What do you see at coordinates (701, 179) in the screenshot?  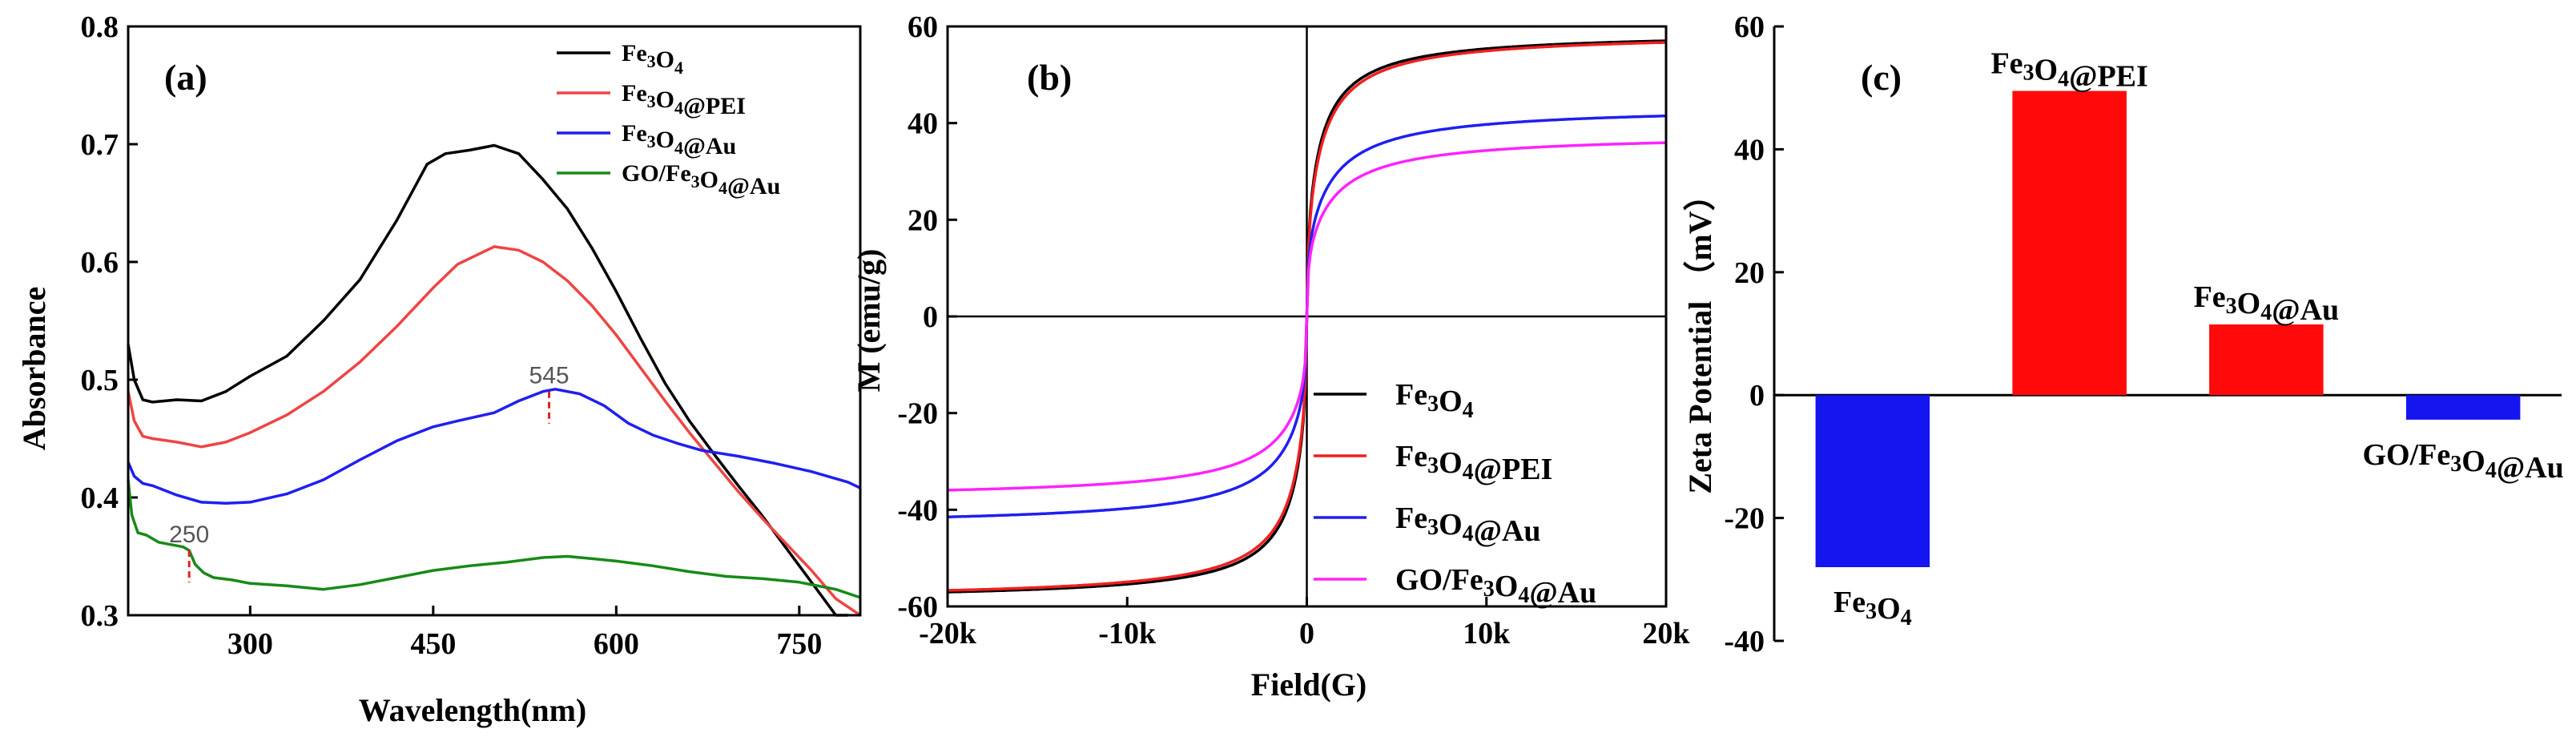 I see `panel-a-legend-label: GO/Fe3O4@Au` at bounding box center [701, 179].